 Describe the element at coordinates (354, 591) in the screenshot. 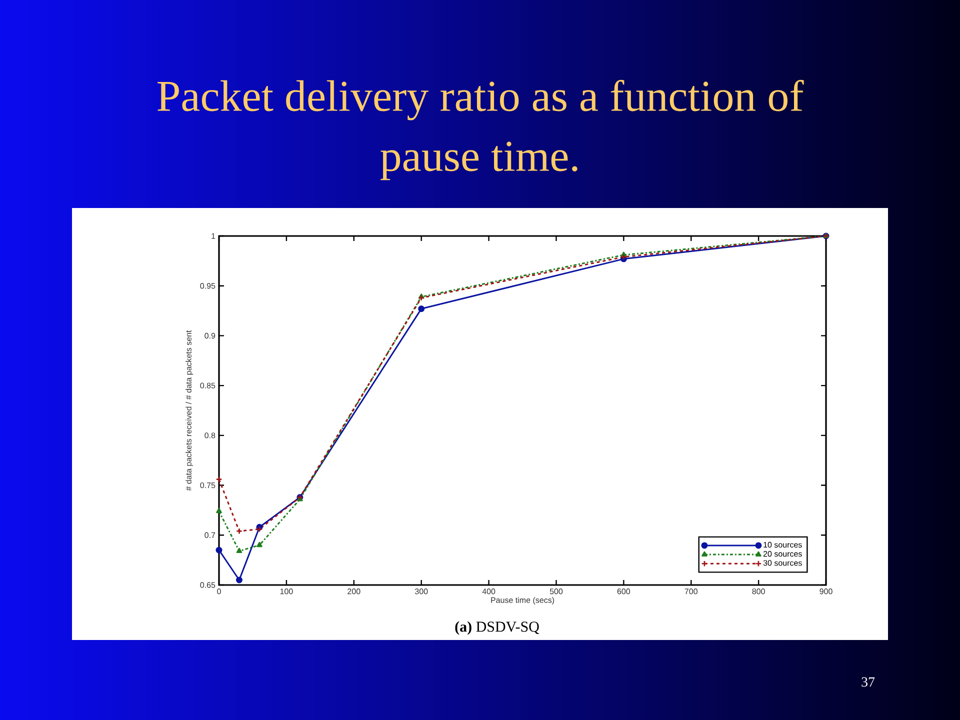

I see `x-tick-label: 200` at that location.